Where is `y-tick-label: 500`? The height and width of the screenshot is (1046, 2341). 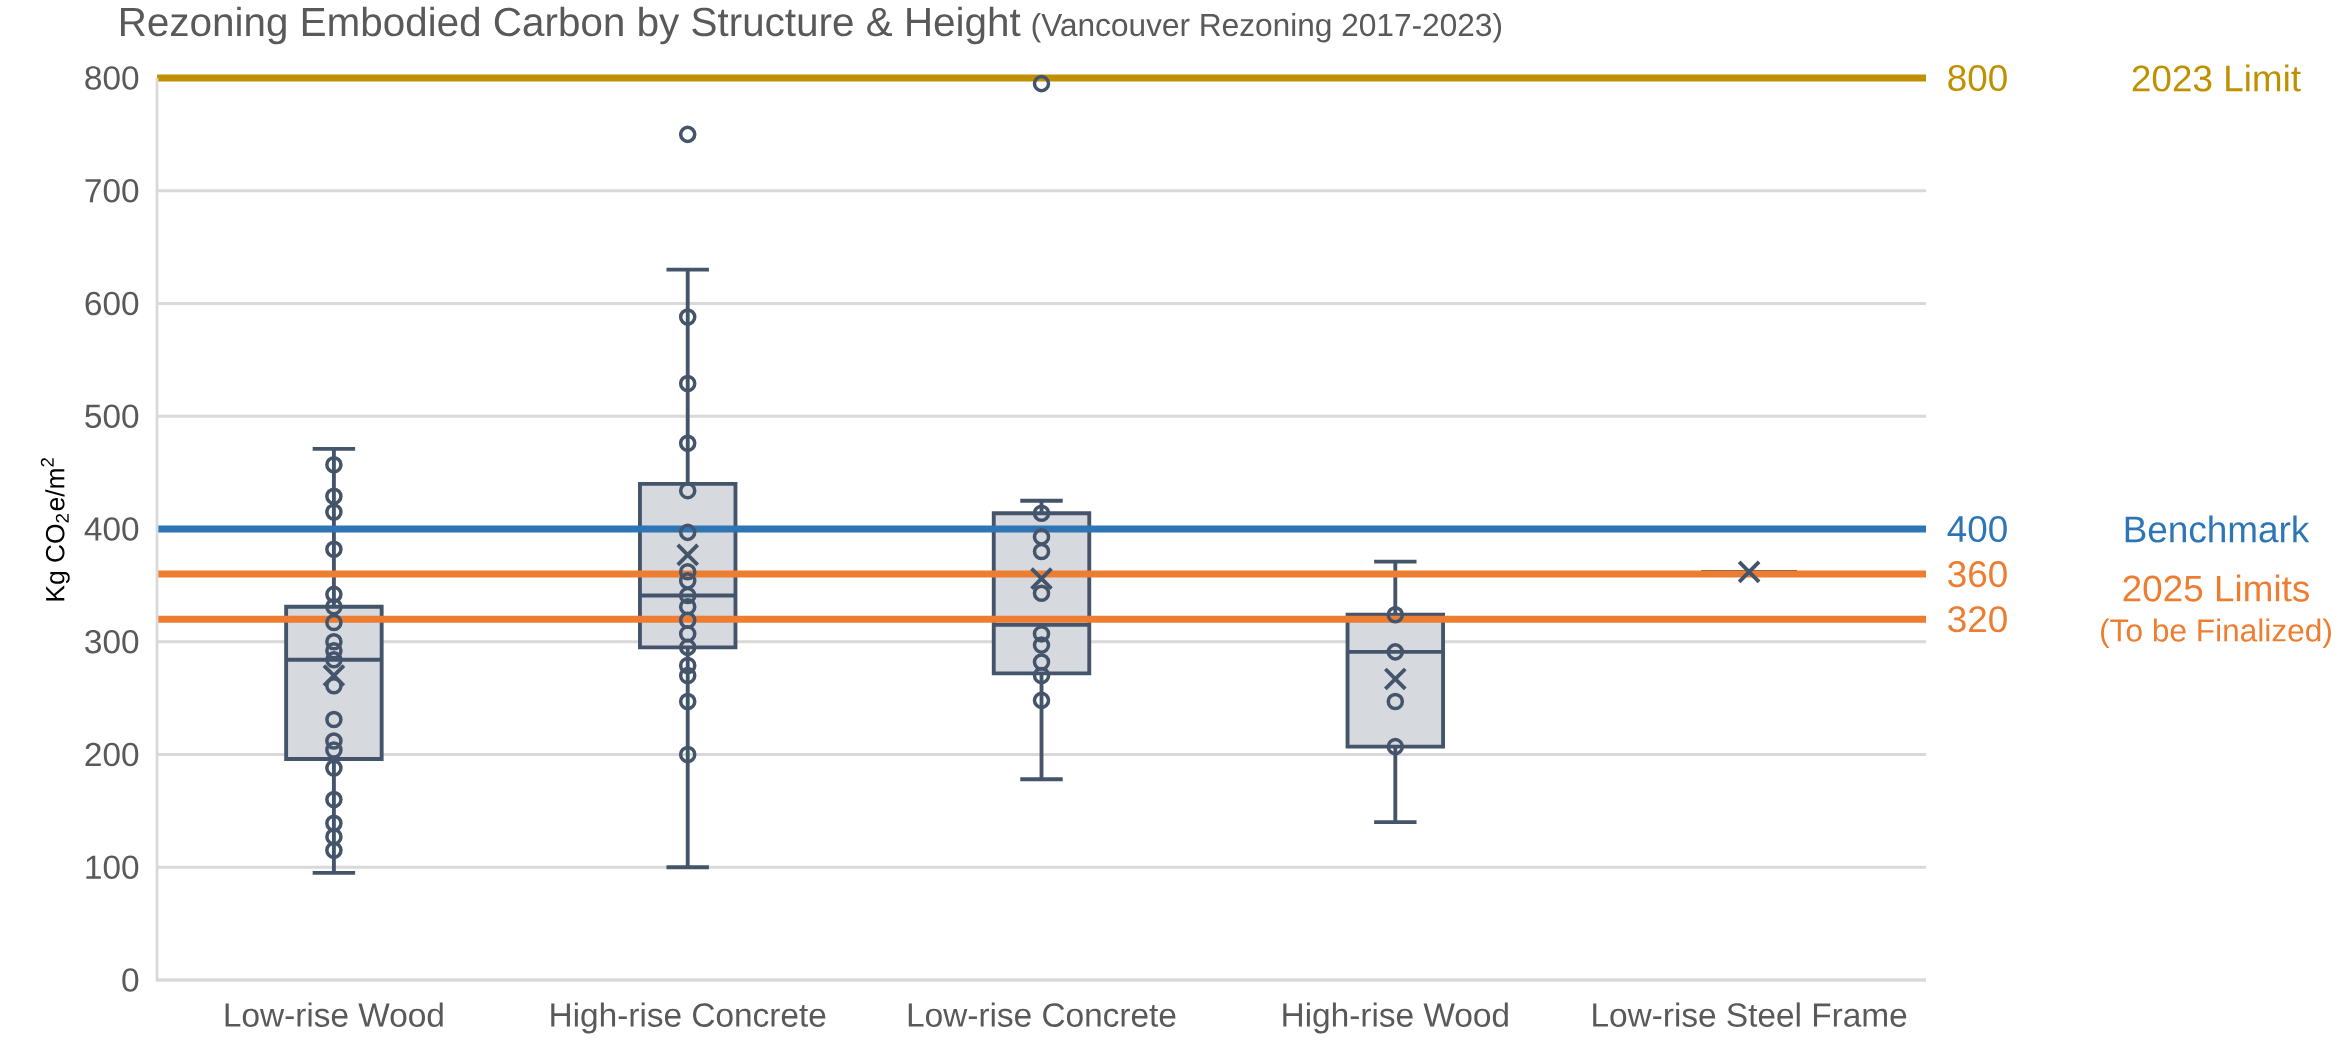
y-tick-label: 500 is located at coordinates (112, 416).